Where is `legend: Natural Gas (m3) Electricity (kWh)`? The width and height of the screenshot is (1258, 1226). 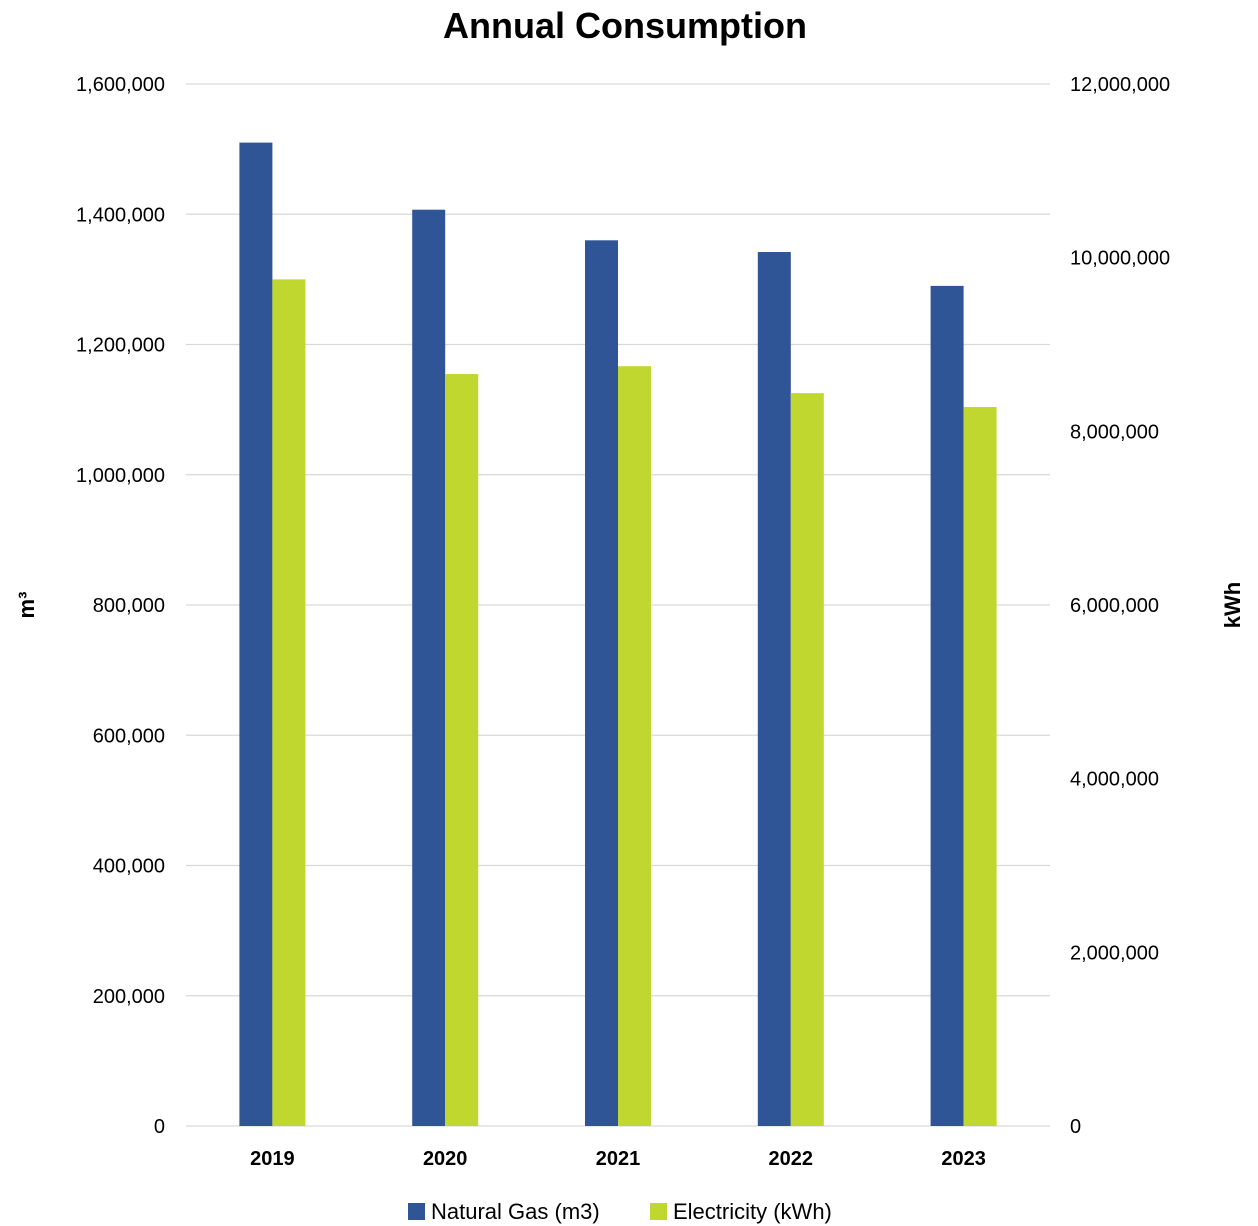
legend: Natural Gas (m3) Electricity (kWh) is located at coordinates (620, 1211).